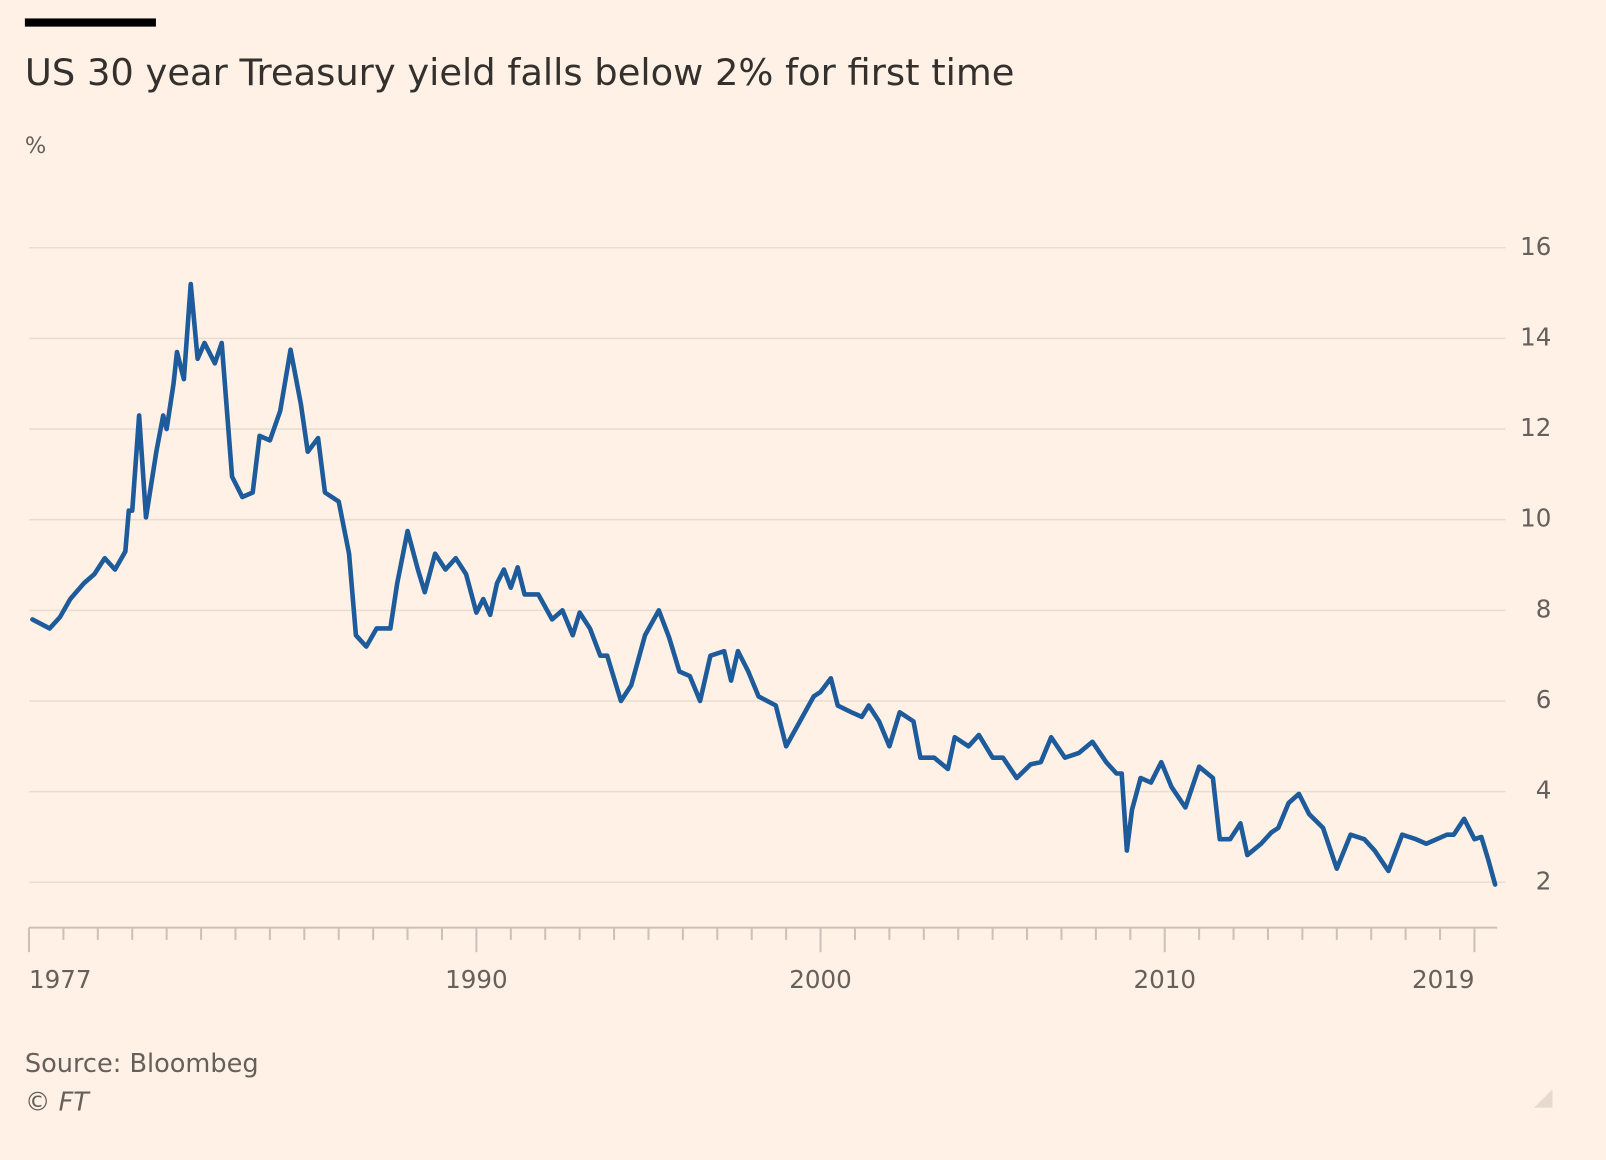  I want to click on x-tick-label: 2010, so click(1164, 979).